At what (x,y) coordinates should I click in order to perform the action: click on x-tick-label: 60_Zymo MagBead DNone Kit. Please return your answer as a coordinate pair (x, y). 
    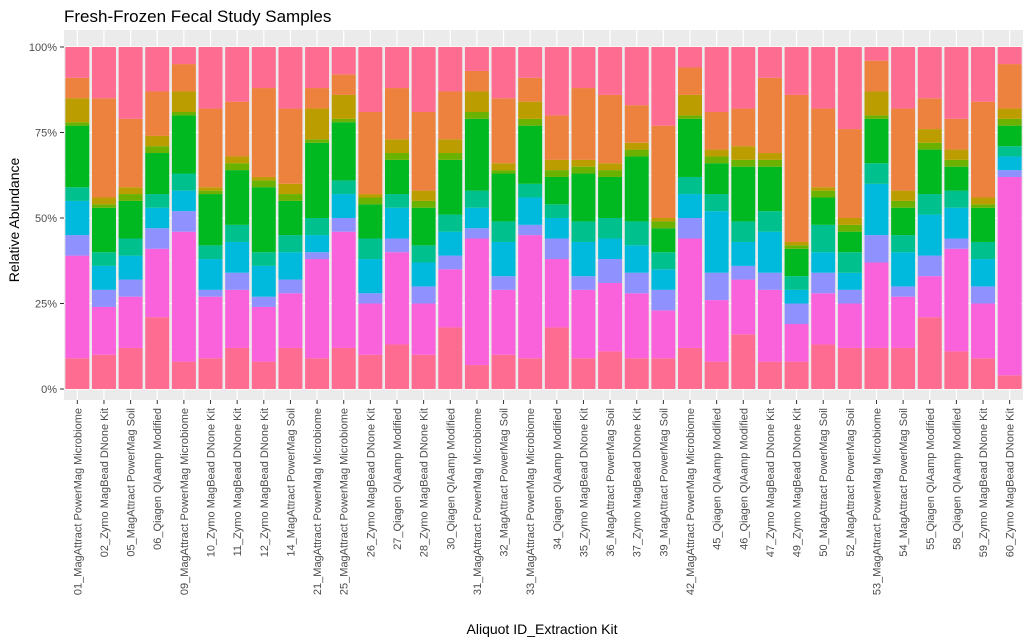
    Looking at the image, I should click on (1011, 482).